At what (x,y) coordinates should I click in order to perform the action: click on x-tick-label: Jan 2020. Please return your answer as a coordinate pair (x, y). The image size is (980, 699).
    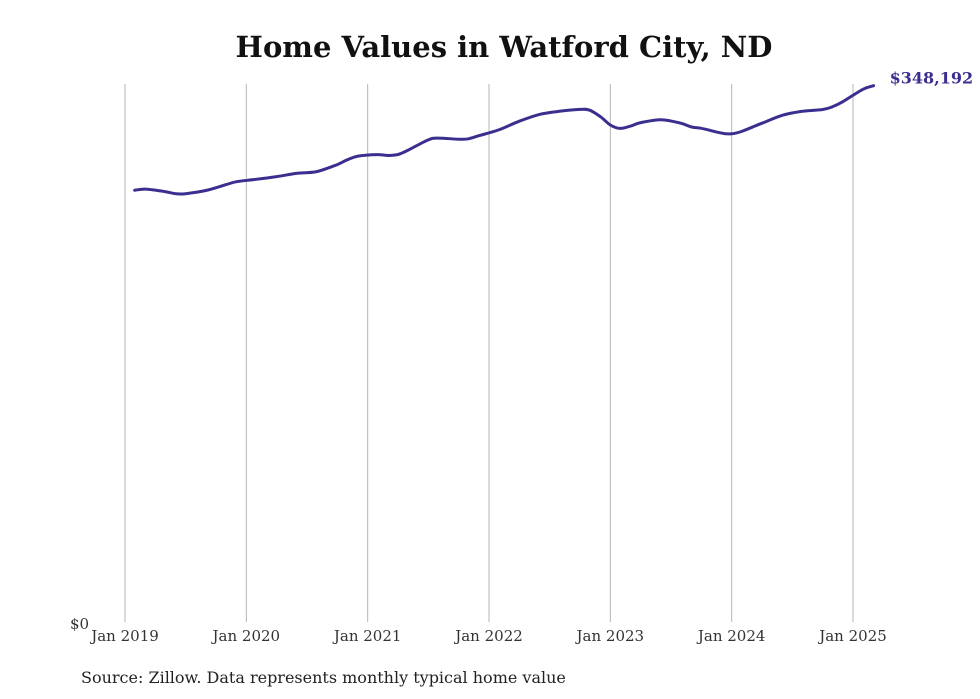
    Looking at the image, I should click on (246, 636).